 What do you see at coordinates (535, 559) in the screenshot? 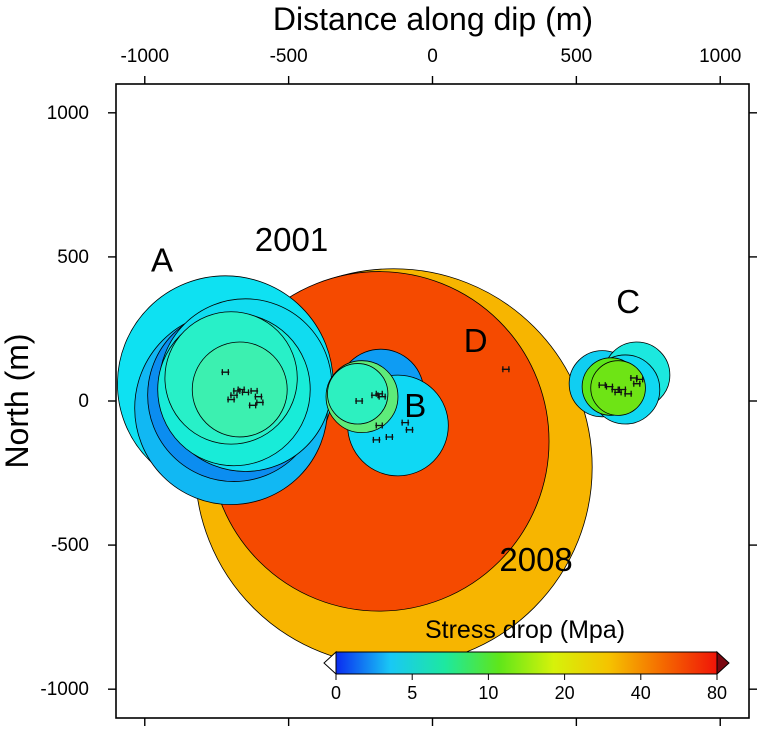
I see `cluster-label: 2008` at bounding box center [535, 559].